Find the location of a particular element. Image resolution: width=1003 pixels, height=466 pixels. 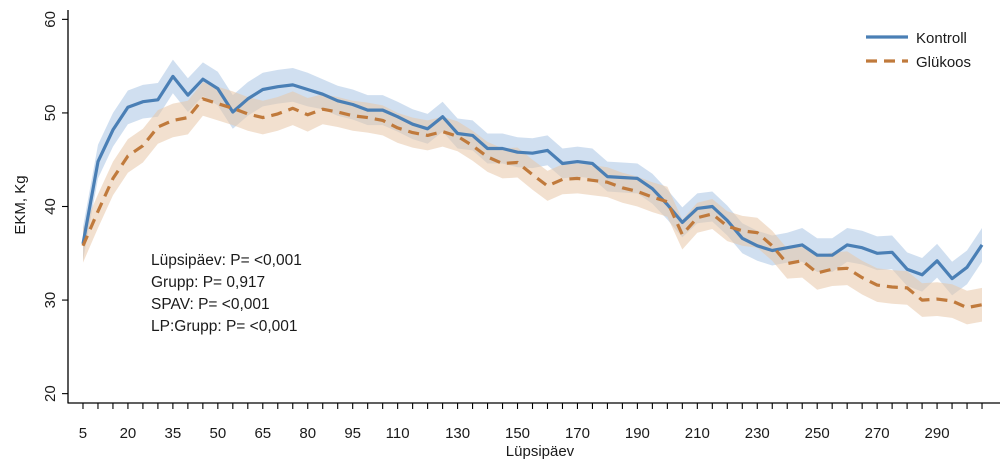

annotation-grupp: Grupp: P= 0,917 is located at coordinates (208, 282).